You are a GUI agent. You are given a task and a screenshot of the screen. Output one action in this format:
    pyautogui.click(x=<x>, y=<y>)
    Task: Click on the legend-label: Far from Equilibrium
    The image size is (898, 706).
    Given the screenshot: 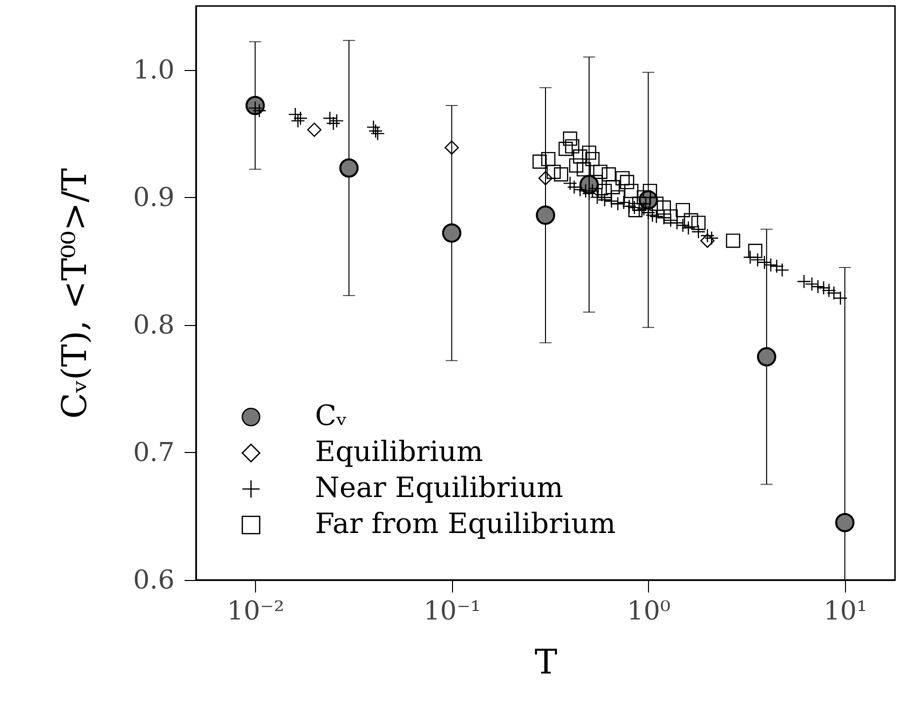 What is the action you would take?
    pyautogui.click(x=465, y=523)
    